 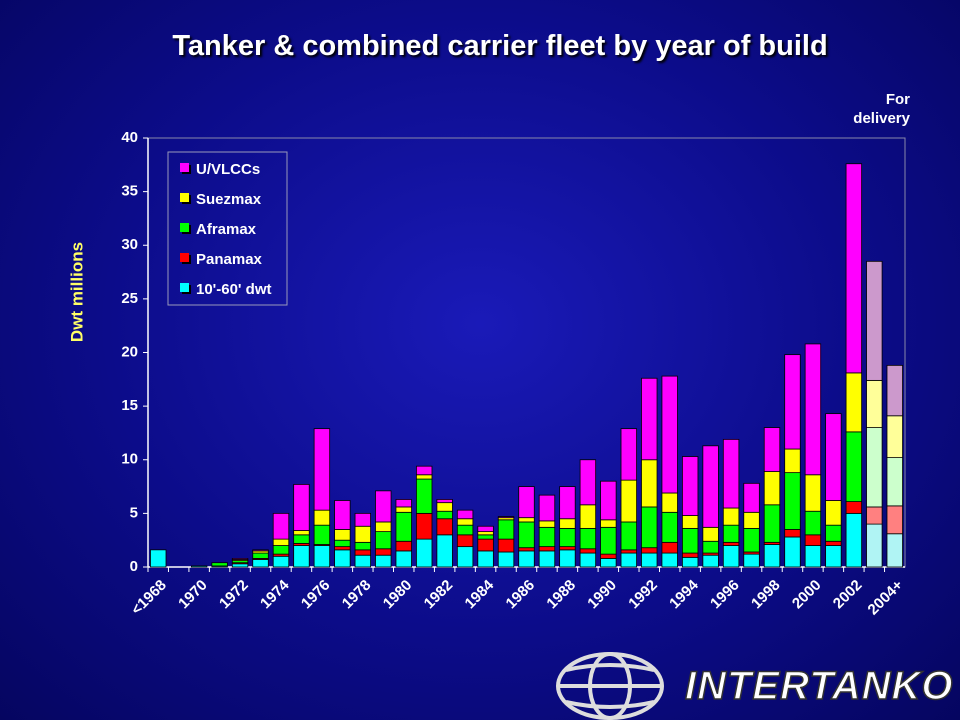 I want to click on y-tick-label: 0, so click(x=134, y=566).